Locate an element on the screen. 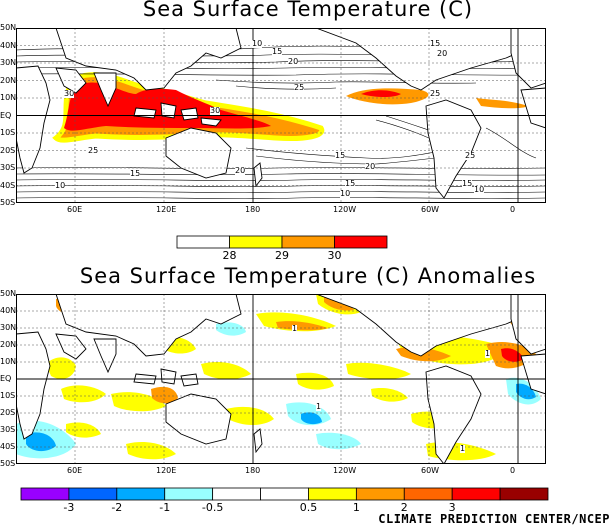 This screenshot has height=529, width=616. legend-label: 2 is located at coordinates (404, 507).